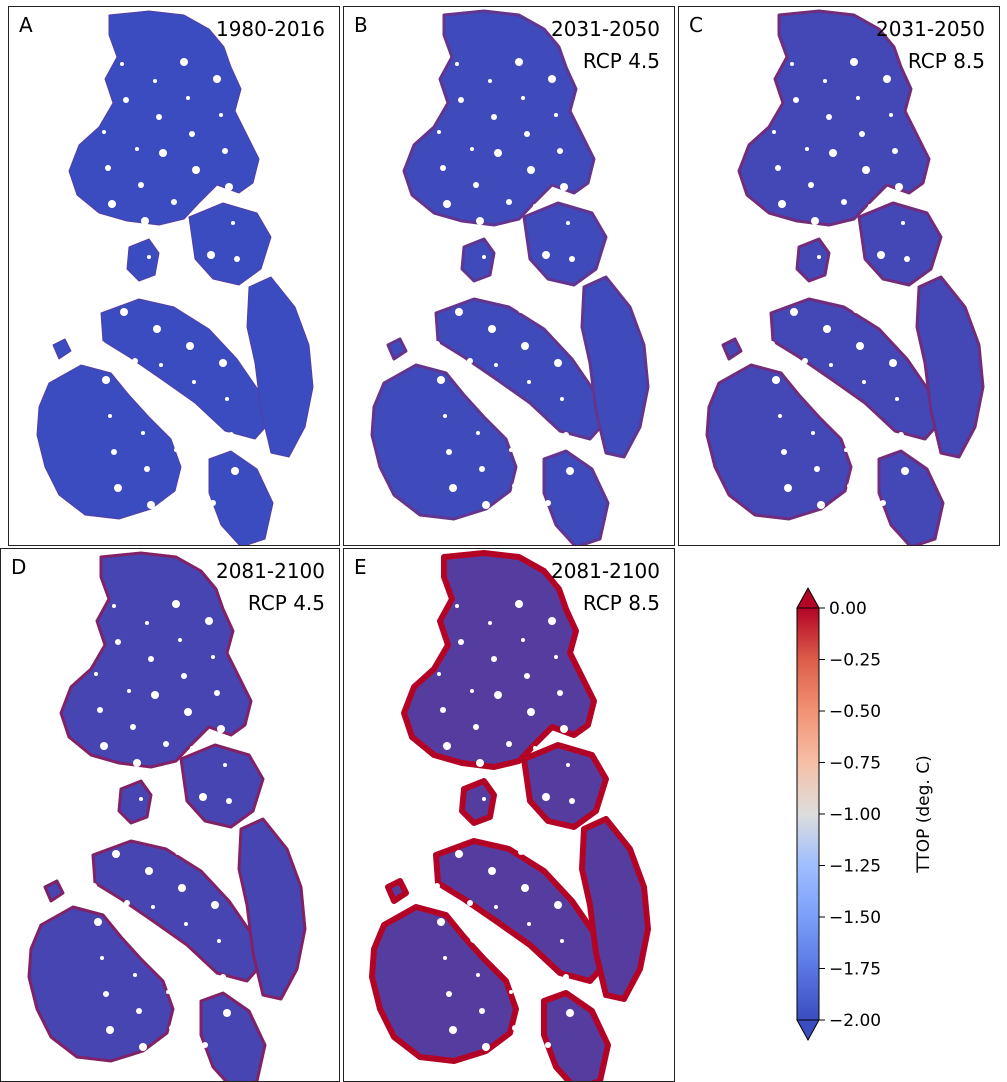 This screenshot has height=1082, width=1007. Describe the element at coordinates (167, 816) in the screenshot. I see `map-d` at that location.